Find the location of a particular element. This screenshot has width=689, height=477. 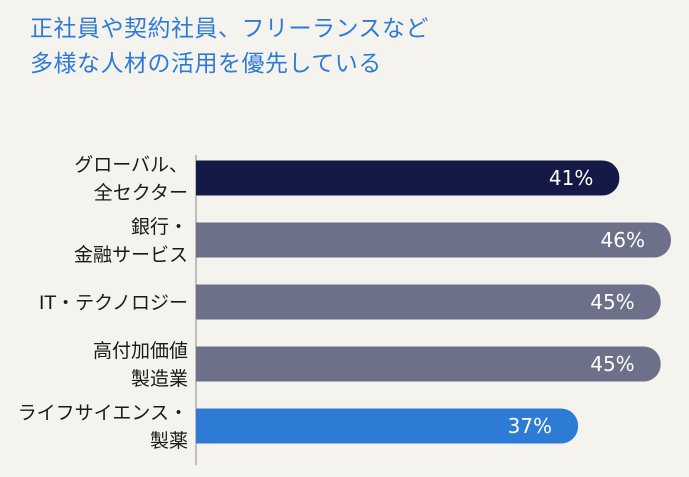

value-label-1: 46% is located at coordinates (623, 240).